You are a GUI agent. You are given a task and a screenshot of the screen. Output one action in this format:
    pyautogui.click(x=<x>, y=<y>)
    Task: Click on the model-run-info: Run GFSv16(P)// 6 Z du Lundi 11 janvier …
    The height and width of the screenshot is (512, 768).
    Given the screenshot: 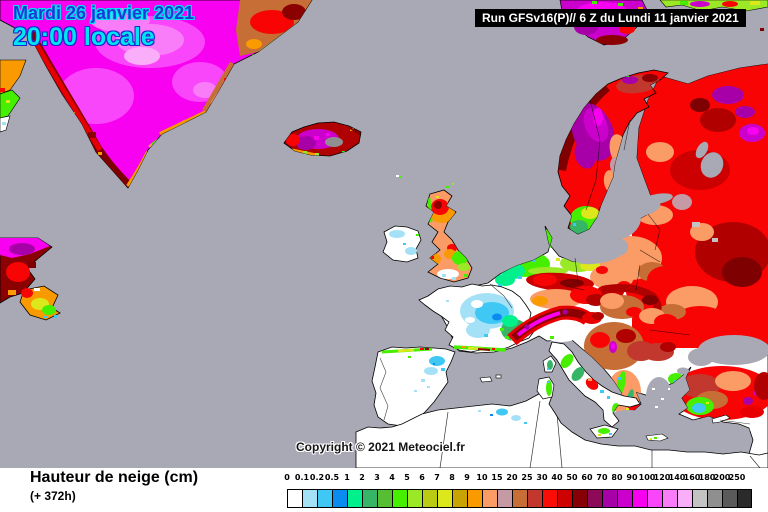 What is the action you would take?
    pyautogui.click(x=610, y=18)
    